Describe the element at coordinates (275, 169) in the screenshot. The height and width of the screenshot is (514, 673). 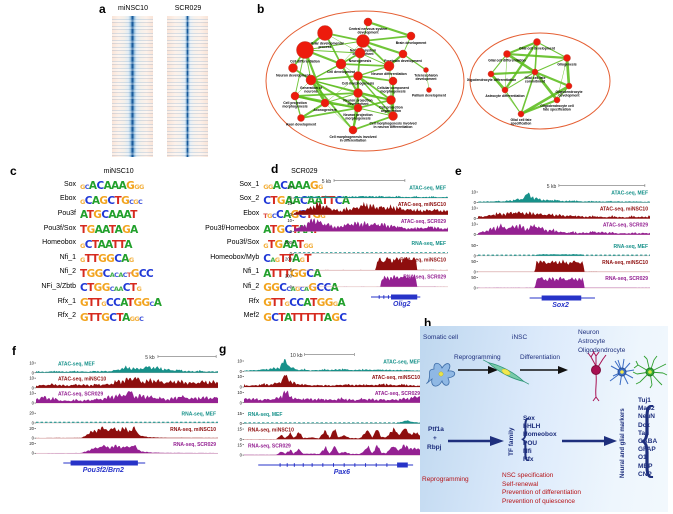
I see `panel-letter-d: d` at that location.